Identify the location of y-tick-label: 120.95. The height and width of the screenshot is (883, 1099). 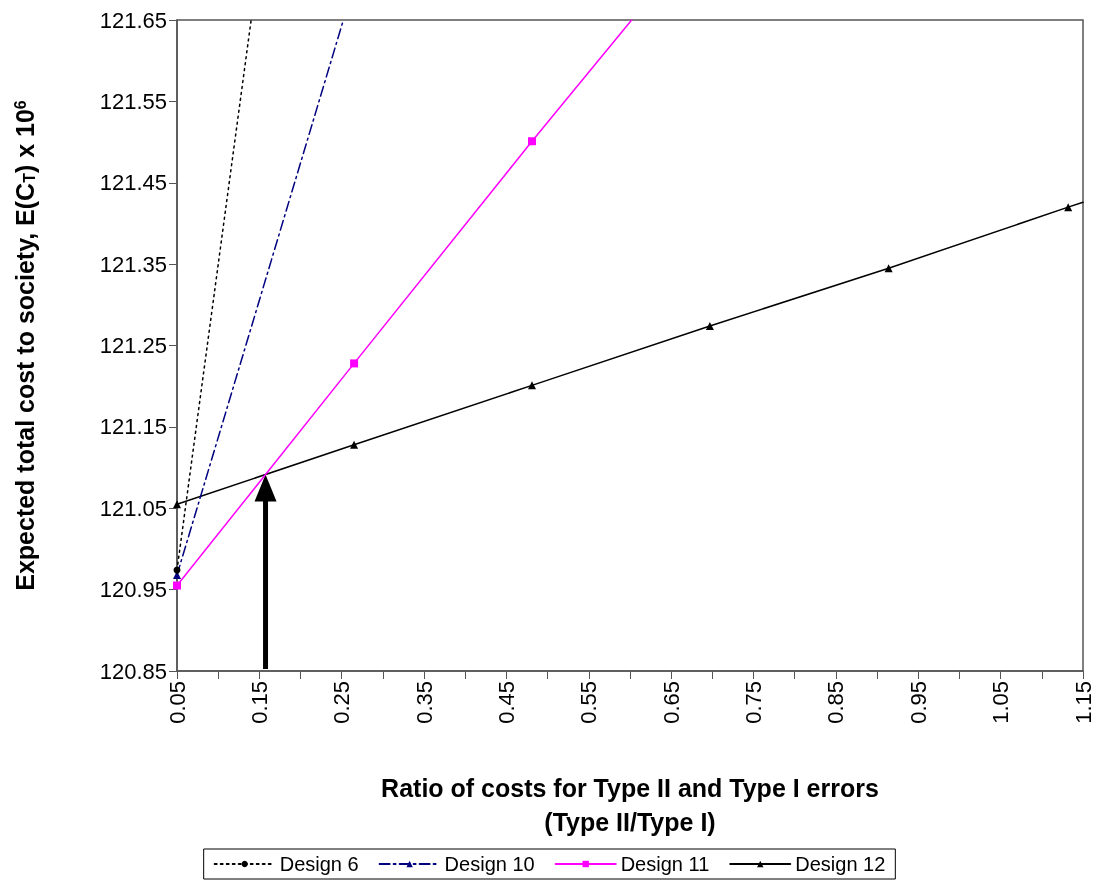
(133, 590).